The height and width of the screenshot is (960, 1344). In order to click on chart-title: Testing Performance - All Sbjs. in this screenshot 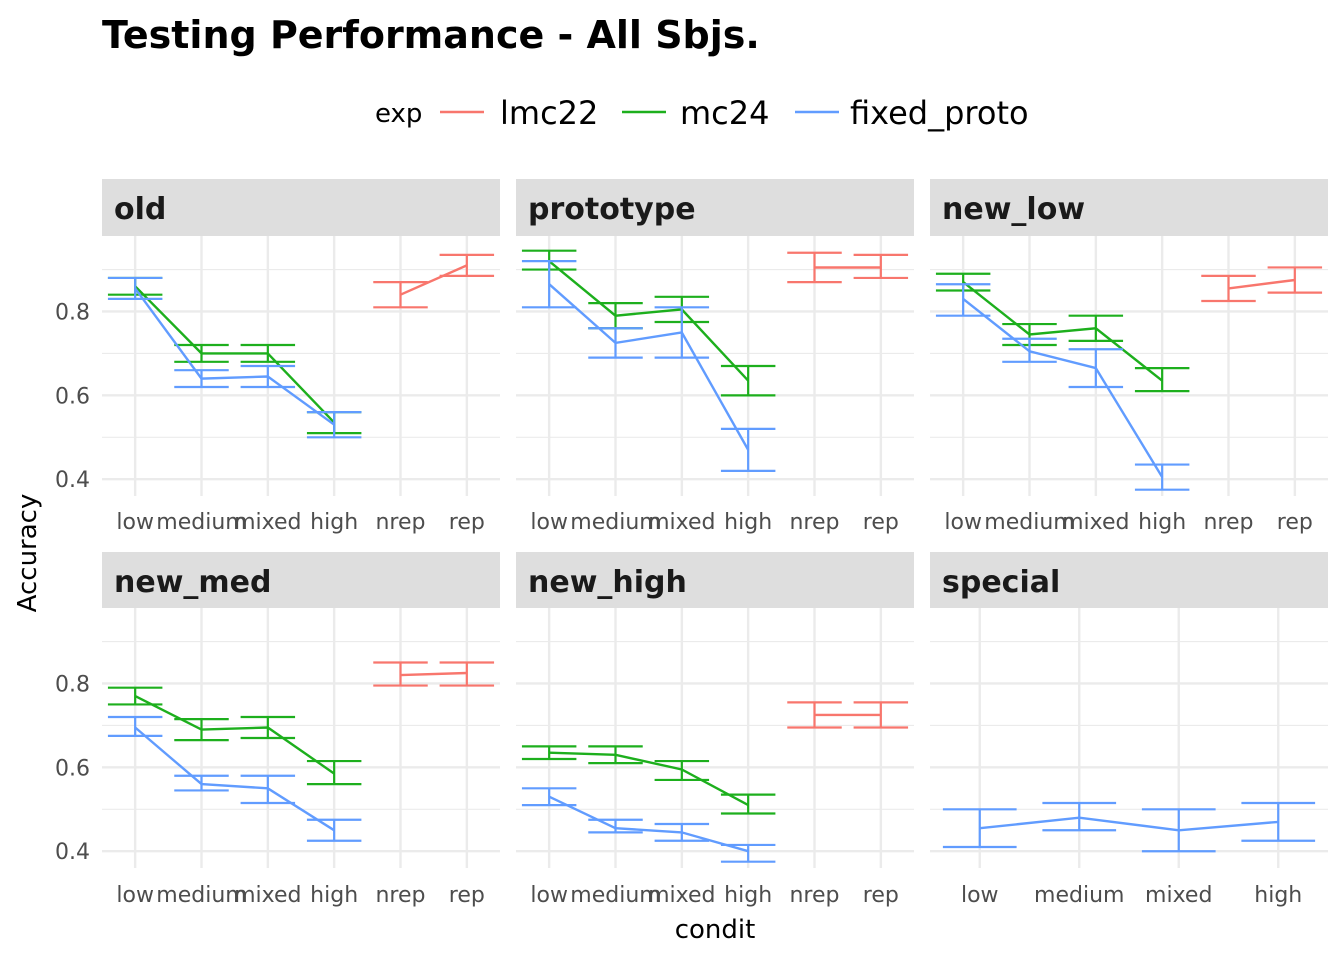, I will do `click(431, 35)`.